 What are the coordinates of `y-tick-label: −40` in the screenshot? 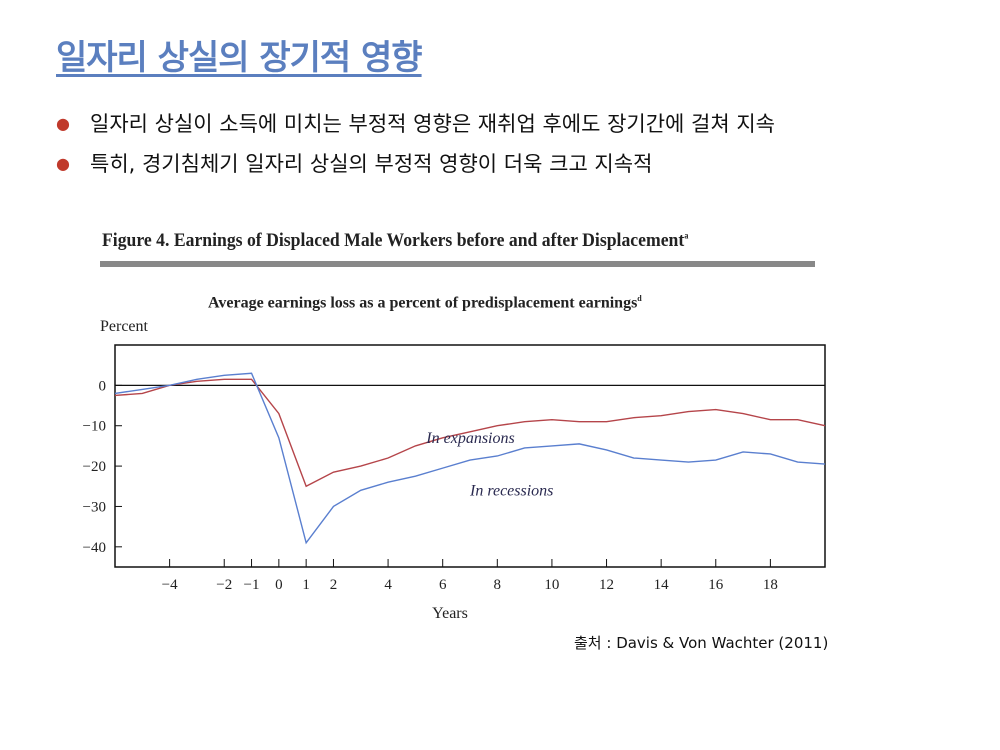 It's located at (94, 548).